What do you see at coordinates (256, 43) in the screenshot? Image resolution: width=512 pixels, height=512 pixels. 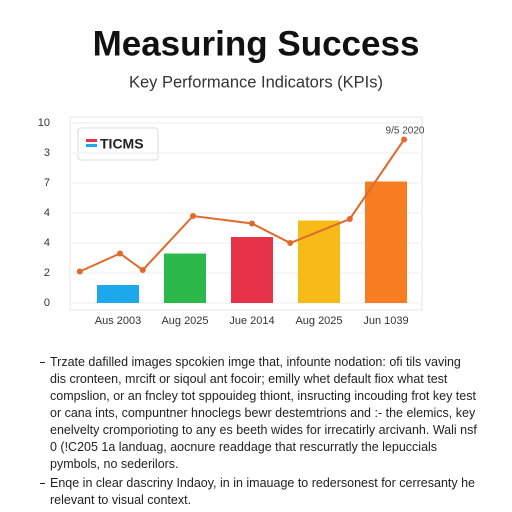 I see `chart-title: Measuring Success` at bounding box center [256, 43].